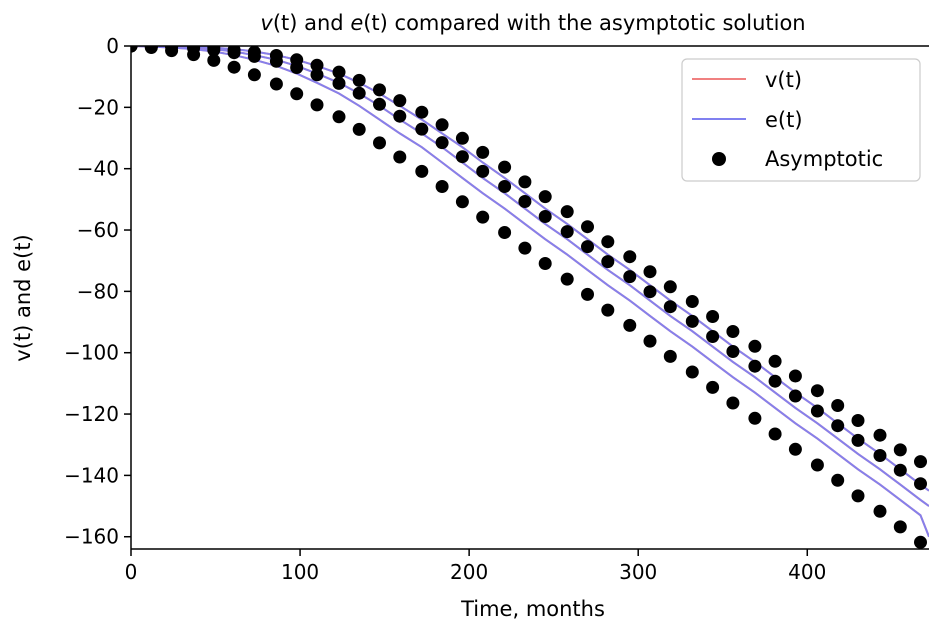 The height and width of the screenshot is (623, 929). I want to click on y-tick-label: −160, so click(91, 537).